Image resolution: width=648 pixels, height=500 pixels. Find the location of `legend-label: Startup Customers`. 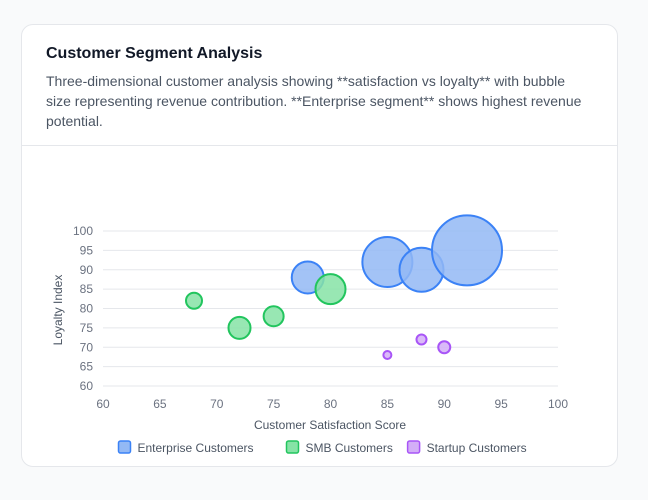

legend-label: Startup Customers is located at coordinates (477, 448).